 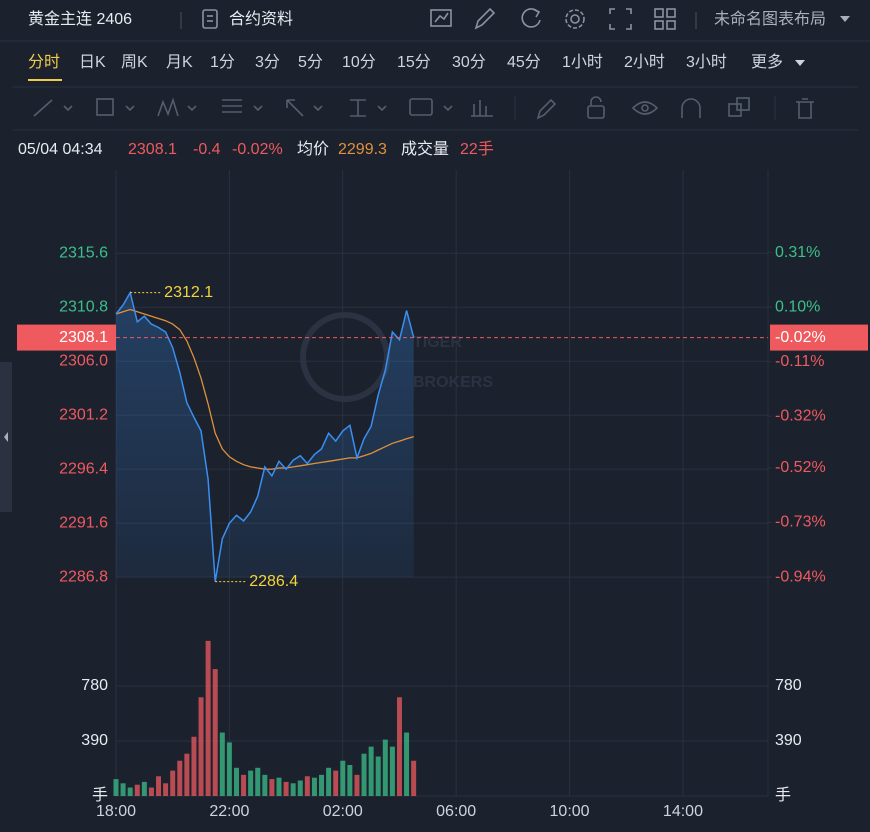 What do you see at coordinates (414, 62) in the screenshot?
I see `timeframe-tab: 15分` at bounding box center [414, 62].